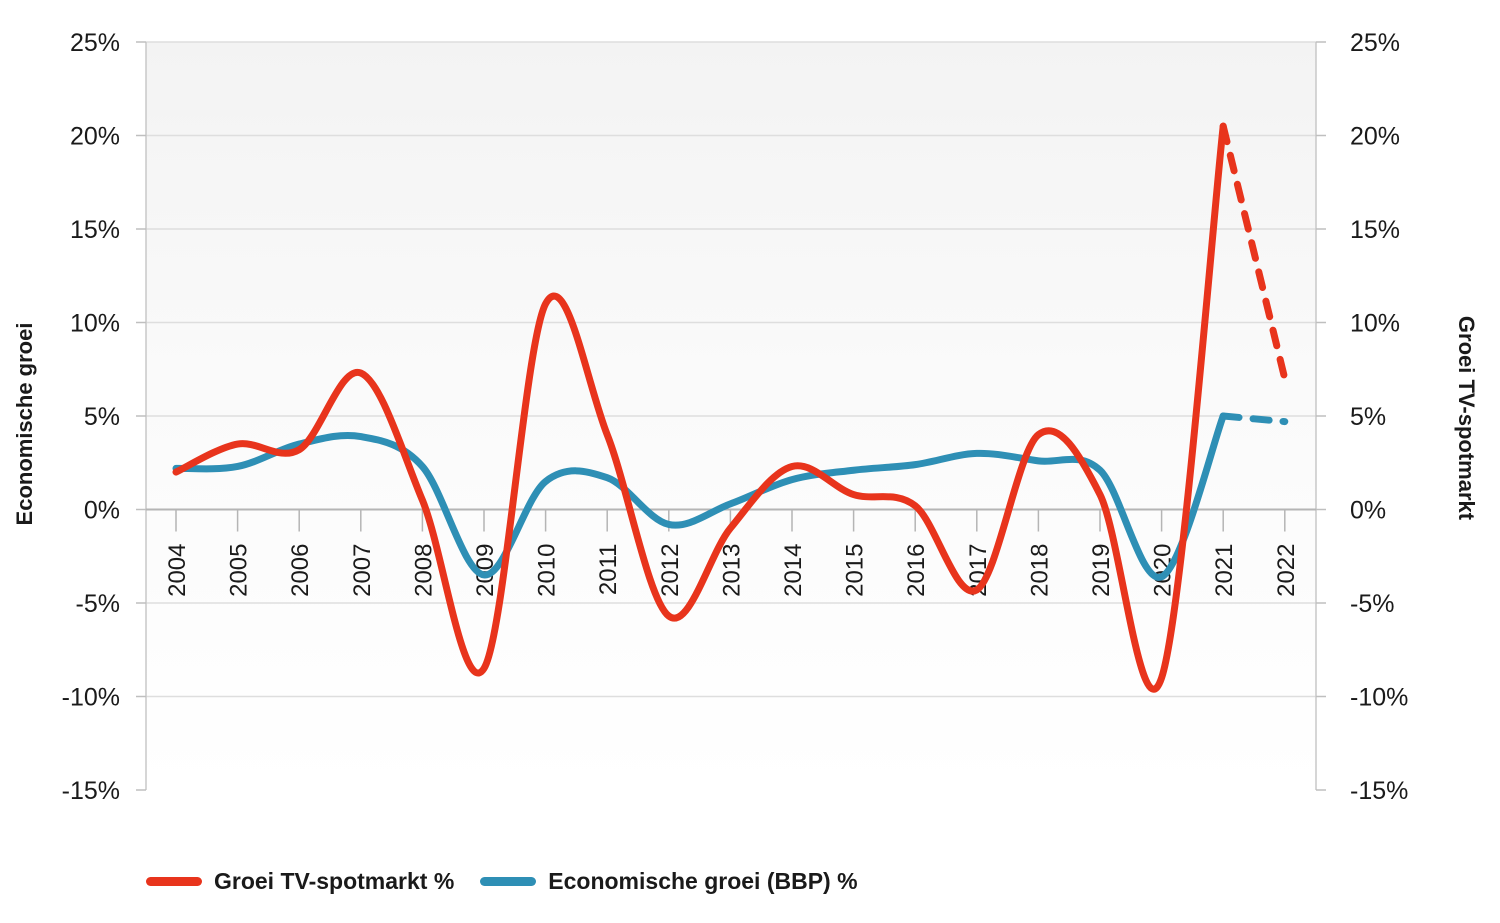 The width and height of the screenshot is (1500, 923). I want to click on x-tick-label: 2012, so click(670, 570).